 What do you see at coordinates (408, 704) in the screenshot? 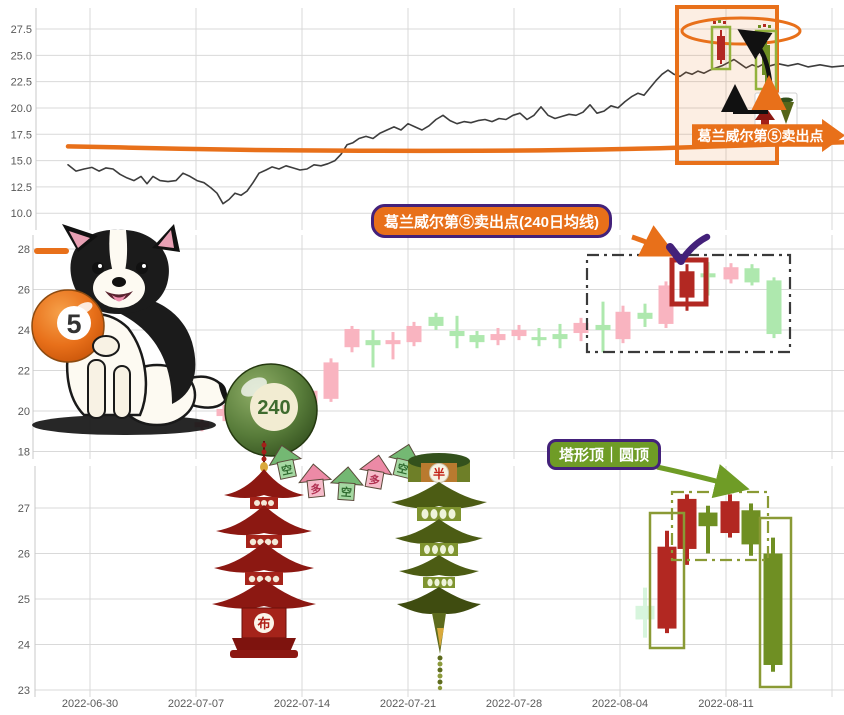
I see `x-tick-label: 2022-07-21` at bounding box center [408, 704].